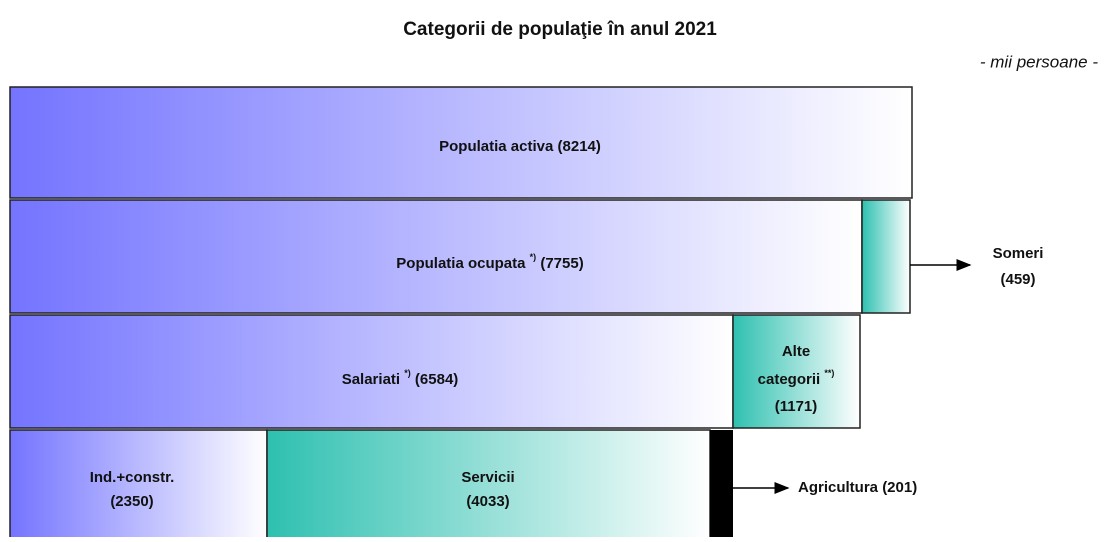 The width and height of the screenshot is (1108, 542). I want to click on label: (2350), so click(131, 501).